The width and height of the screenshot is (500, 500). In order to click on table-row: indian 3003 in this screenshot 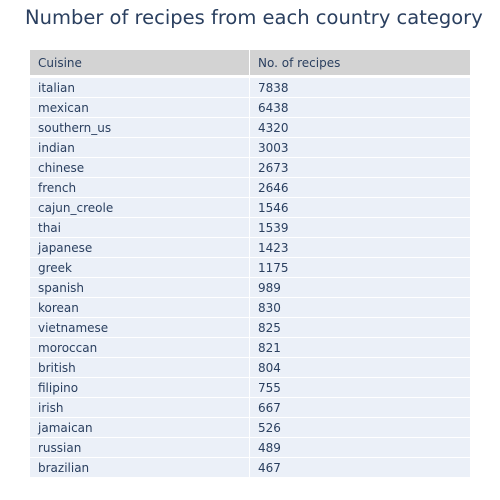, I will do `click(250, 148)`.